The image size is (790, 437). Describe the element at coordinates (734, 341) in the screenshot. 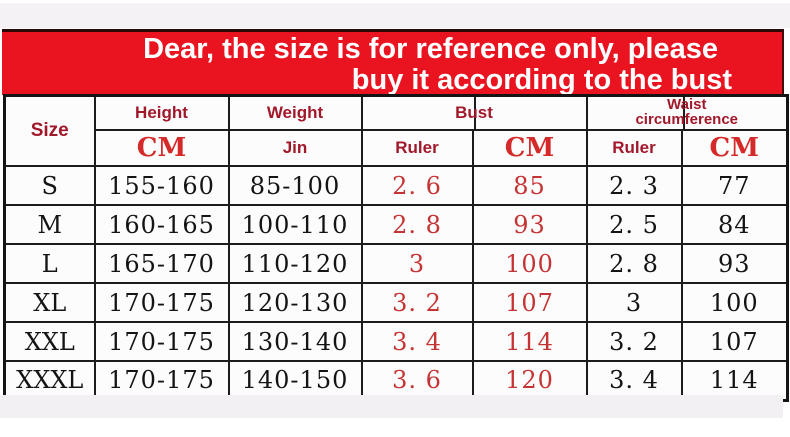

I see `waist-cm-value: 107` at that location.